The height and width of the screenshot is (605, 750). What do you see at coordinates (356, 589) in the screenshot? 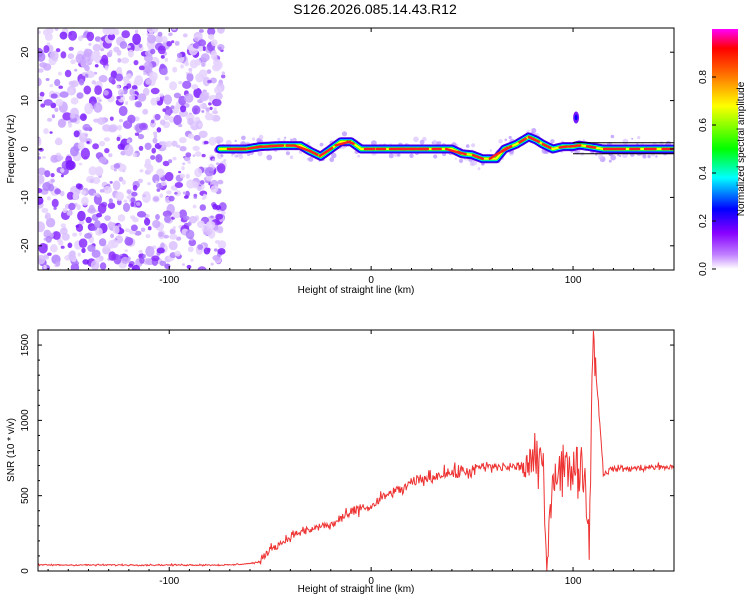
I see `snr-x-axis-title: Height of straight line (km)` at bounding box center [356, 589].